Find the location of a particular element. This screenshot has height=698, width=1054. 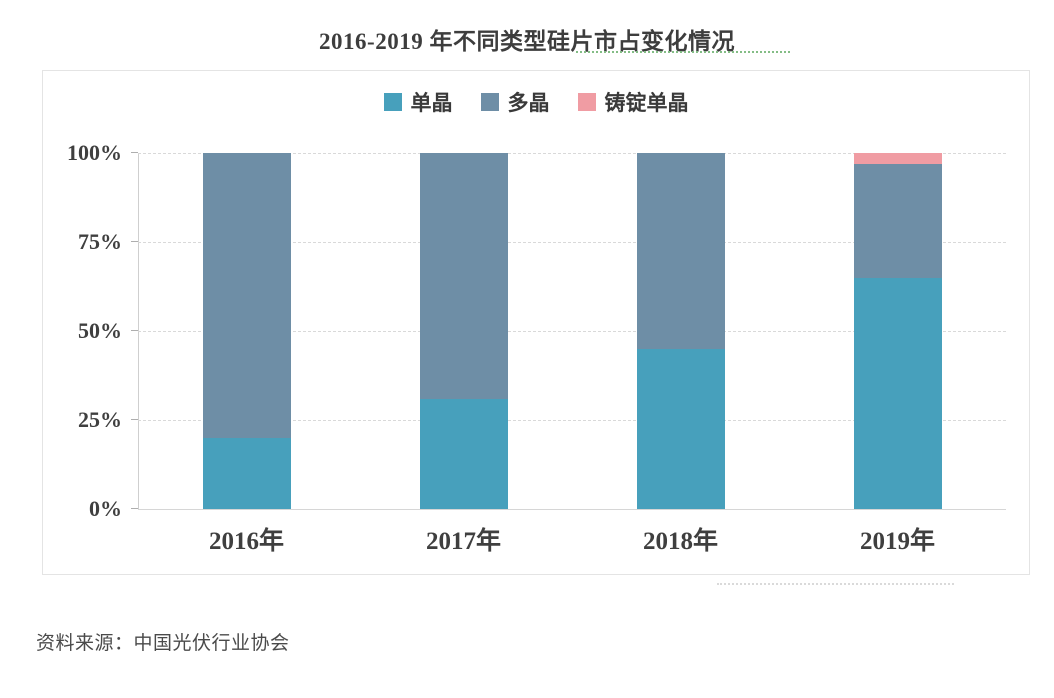

bar-group-2016: 2016年 is located at coordinates (246, 354).